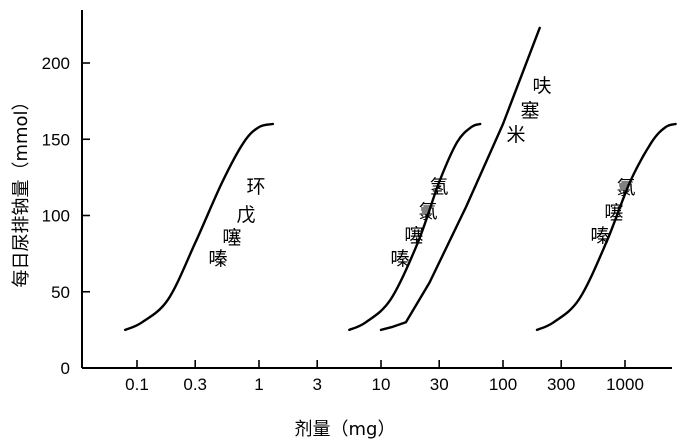 The height and width of the screenshot is (445, 681). Describe the element at coordinates (345, 429) in the screenshot. I see `x-axis-title: 剂量（mg）` at that location.